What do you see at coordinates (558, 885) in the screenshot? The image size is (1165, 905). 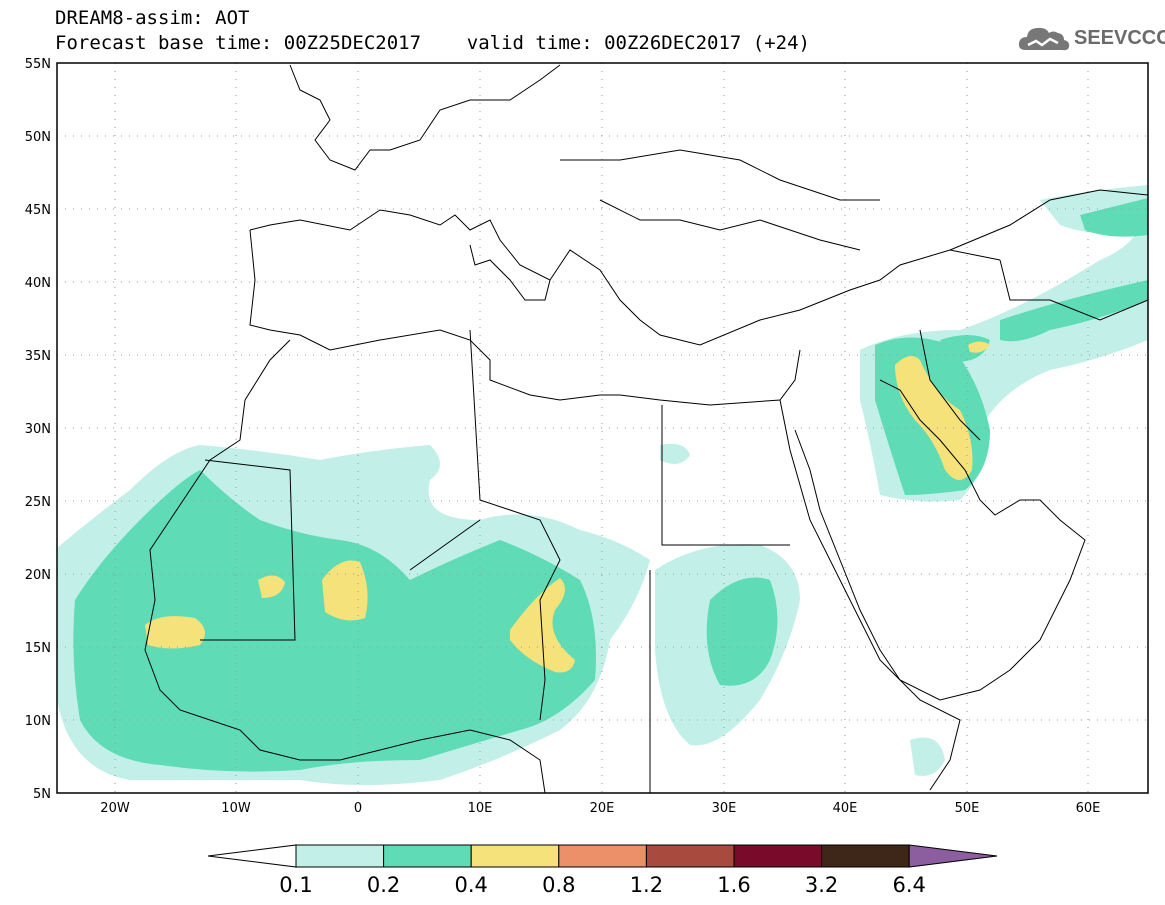 I see `colorbar-label: 0.8` at bounding box center [558, 885].